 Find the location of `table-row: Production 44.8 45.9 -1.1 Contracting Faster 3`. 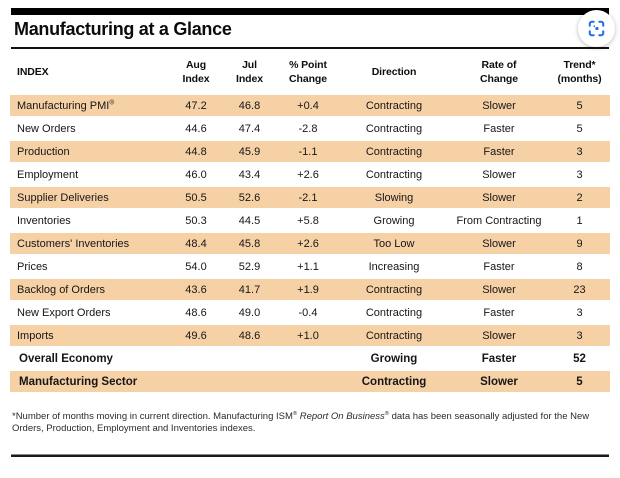

table-row: Production 44.8 45.9 -1.1 Contracting Faster 3 is located at coordinates (310, 152).